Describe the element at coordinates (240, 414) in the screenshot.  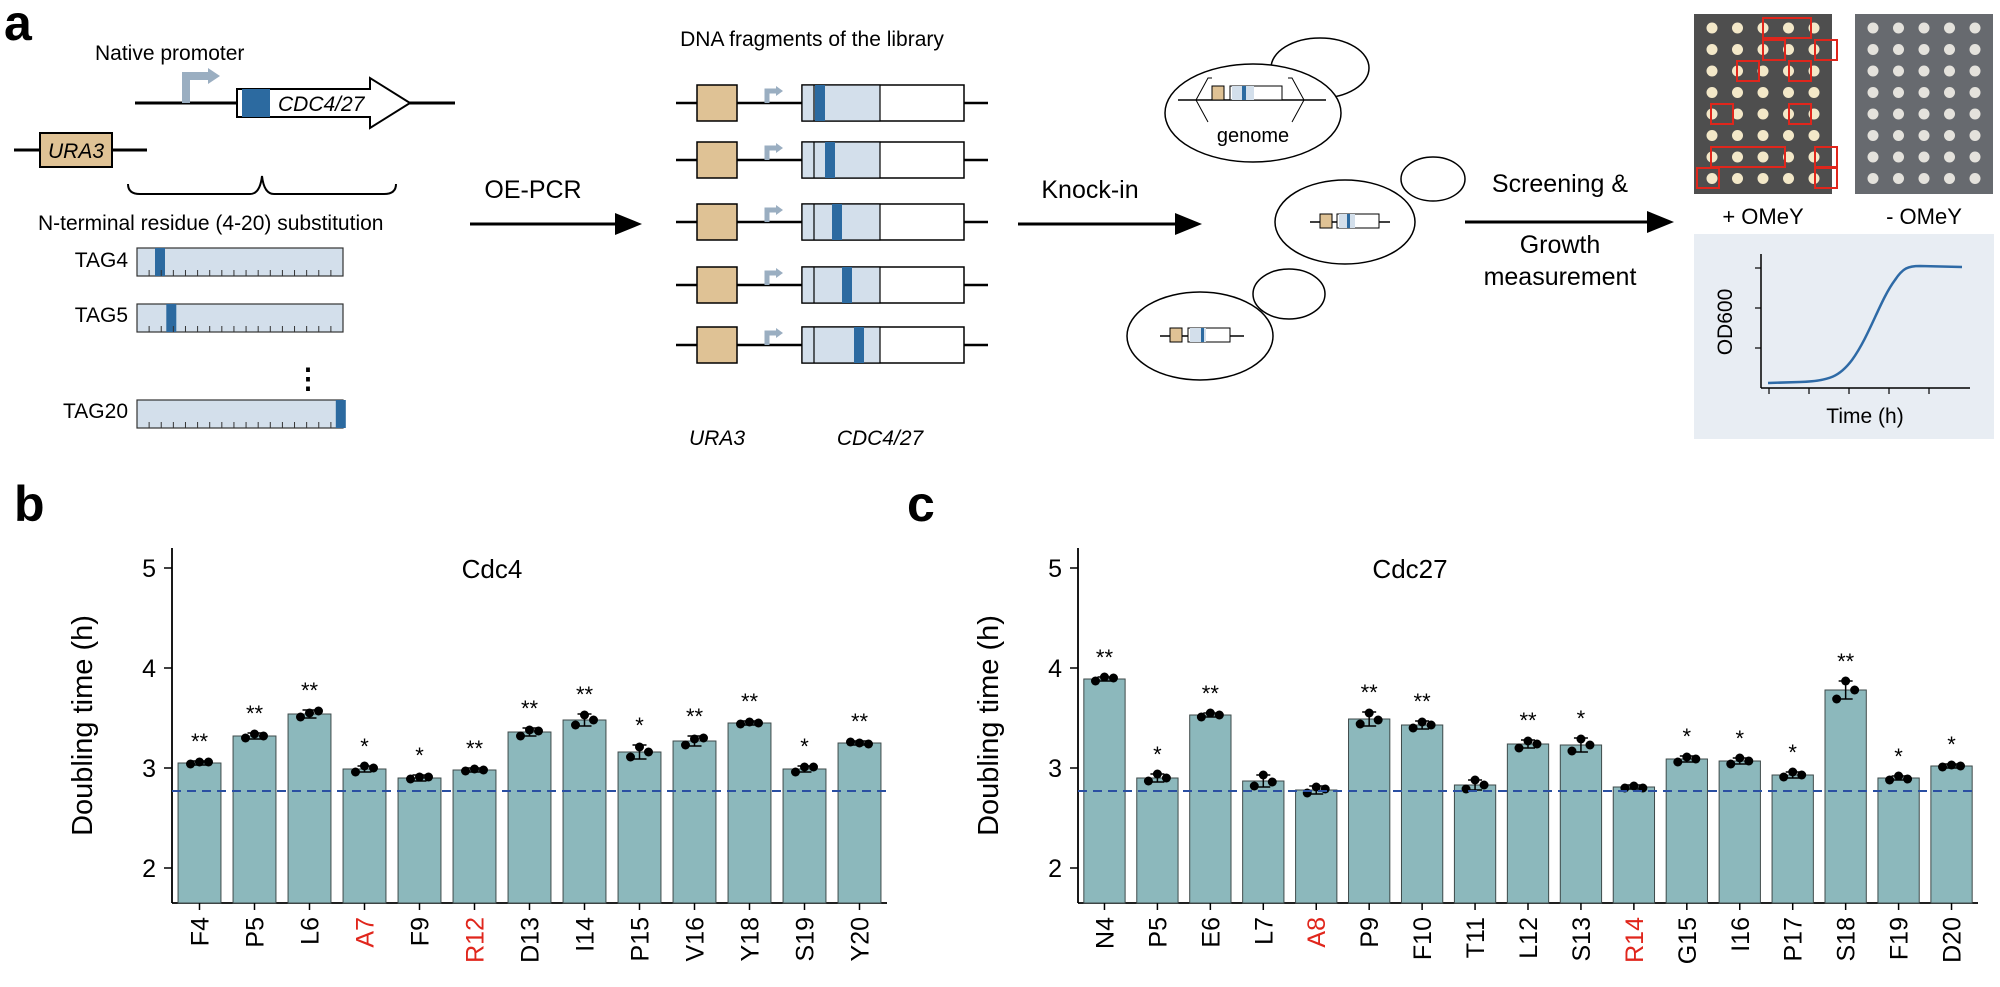
I see `tag-bar` at that location.